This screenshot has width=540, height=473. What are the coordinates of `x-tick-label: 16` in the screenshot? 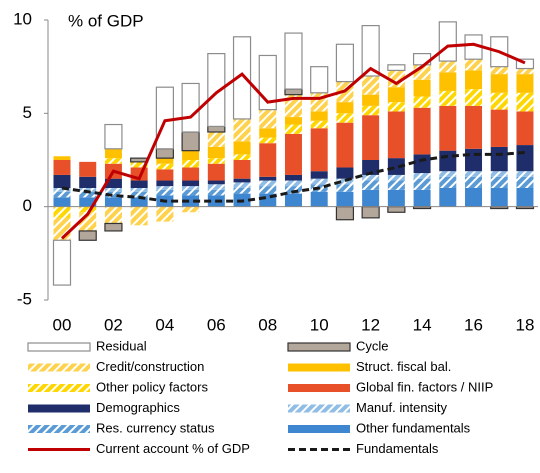 It's located at (473, 324).